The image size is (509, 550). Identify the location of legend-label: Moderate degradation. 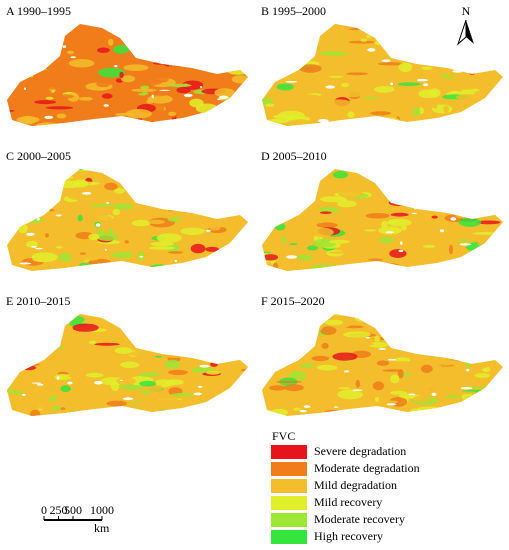
(367, 468).